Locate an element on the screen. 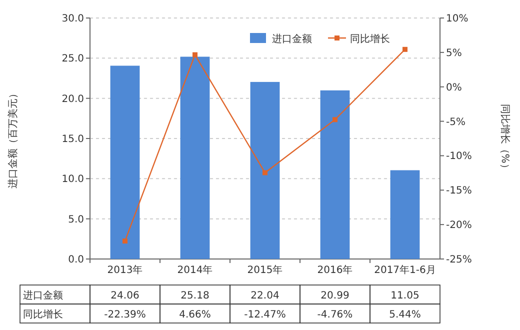 The width and height of the screenshot is (520, 330). y-axis-title: 进口金额（百万美元） is located at coordinates (13, 138).